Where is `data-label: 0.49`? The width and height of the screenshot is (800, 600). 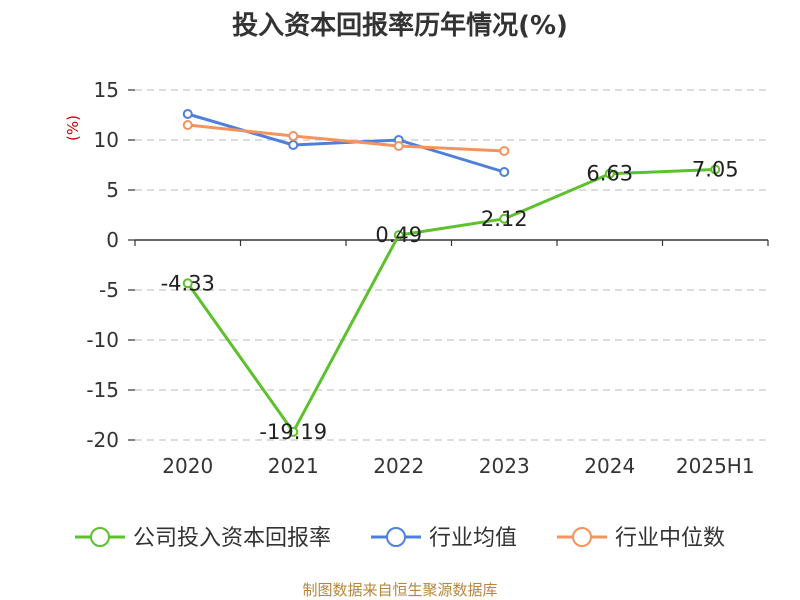 data-label: 0.49 is located at coordinates (398, 235).